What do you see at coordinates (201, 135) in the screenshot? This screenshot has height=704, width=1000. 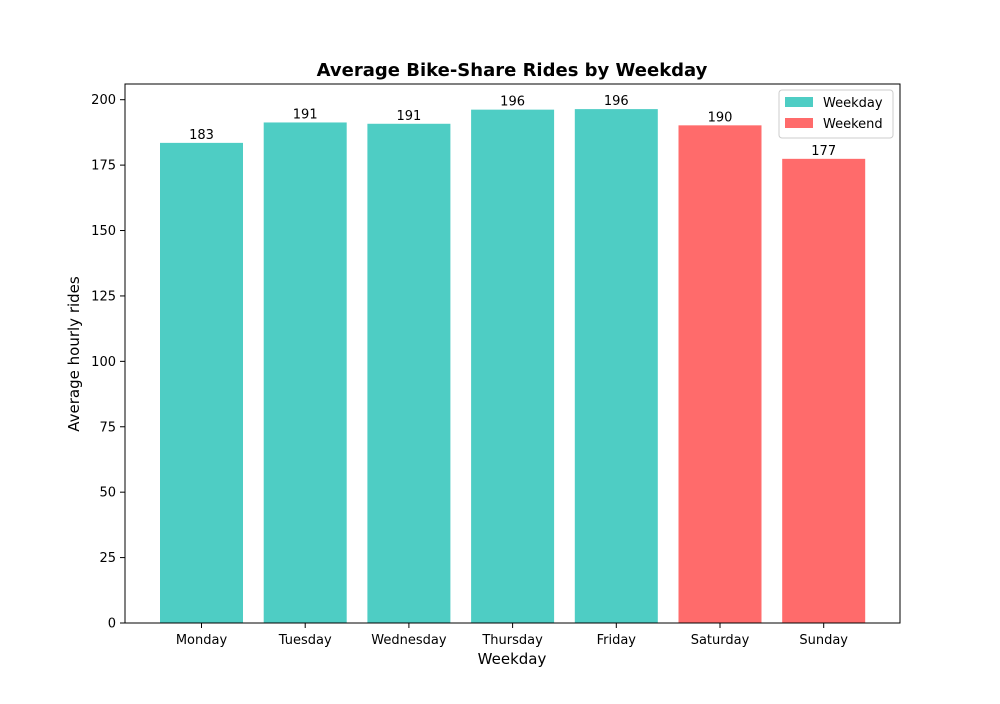 I see `bar-value-label-monday: 183` at bounding box center [201, 135].